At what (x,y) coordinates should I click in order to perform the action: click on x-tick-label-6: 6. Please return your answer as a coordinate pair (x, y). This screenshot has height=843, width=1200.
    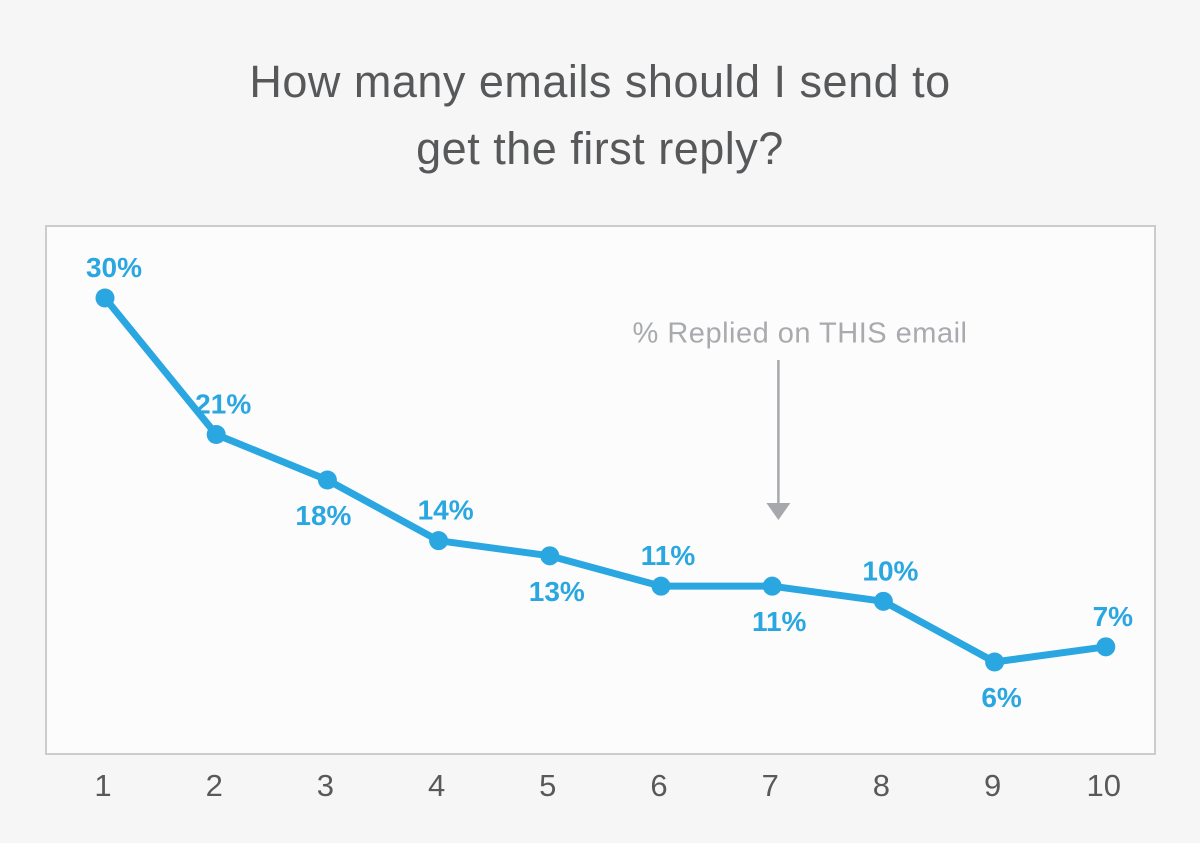
    Looking at the image, I should click on (659, 785).